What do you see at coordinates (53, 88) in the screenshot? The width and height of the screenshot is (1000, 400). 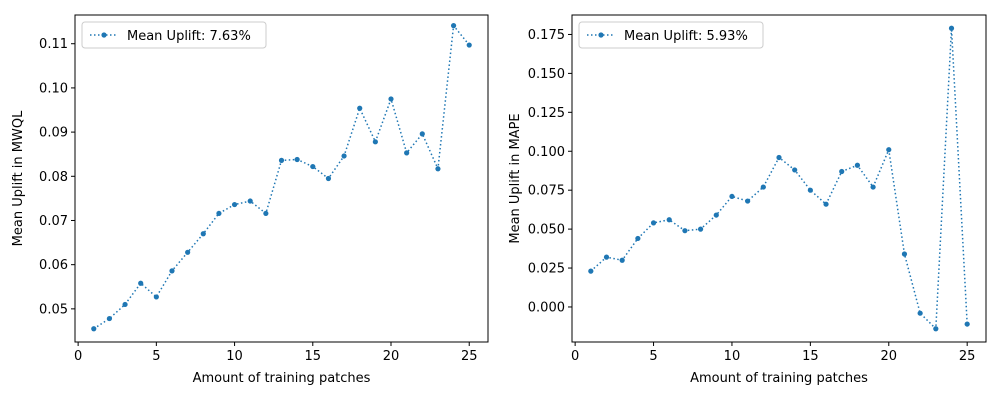 I see `y-tick-label: 0.10` at bounding box center [53, 88].